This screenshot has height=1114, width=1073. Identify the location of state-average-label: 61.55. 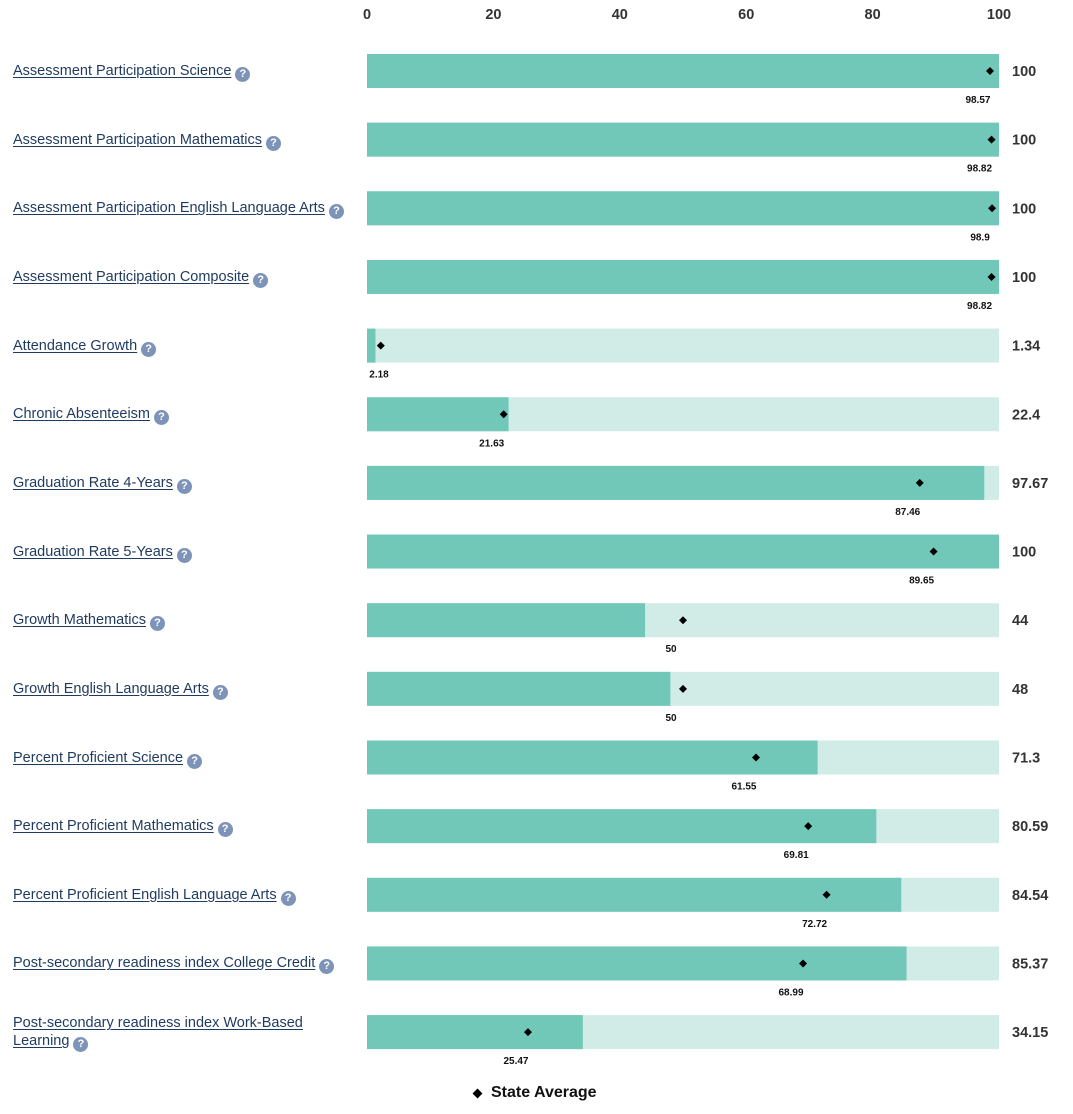
(743, 787).